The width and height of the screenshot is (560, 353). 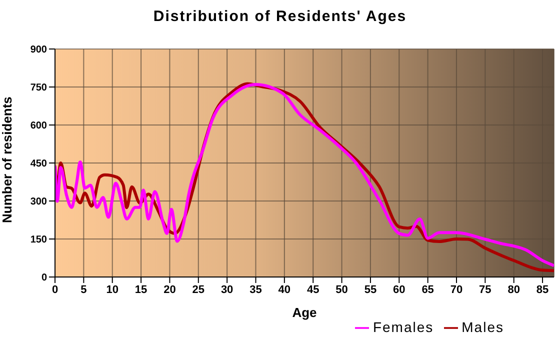 I want to click on x-axis-title: Age, so click(x=304, y=312).